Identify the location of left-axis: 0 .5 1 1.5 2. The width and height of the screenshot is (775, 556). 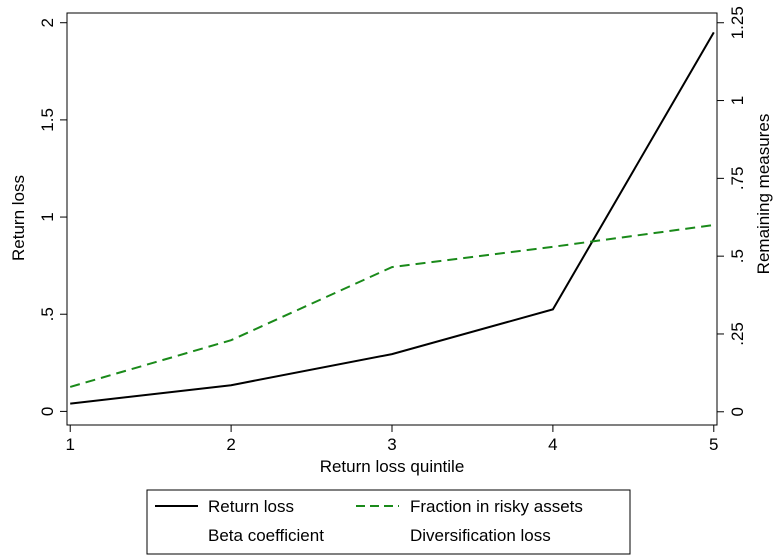
(52, 217).